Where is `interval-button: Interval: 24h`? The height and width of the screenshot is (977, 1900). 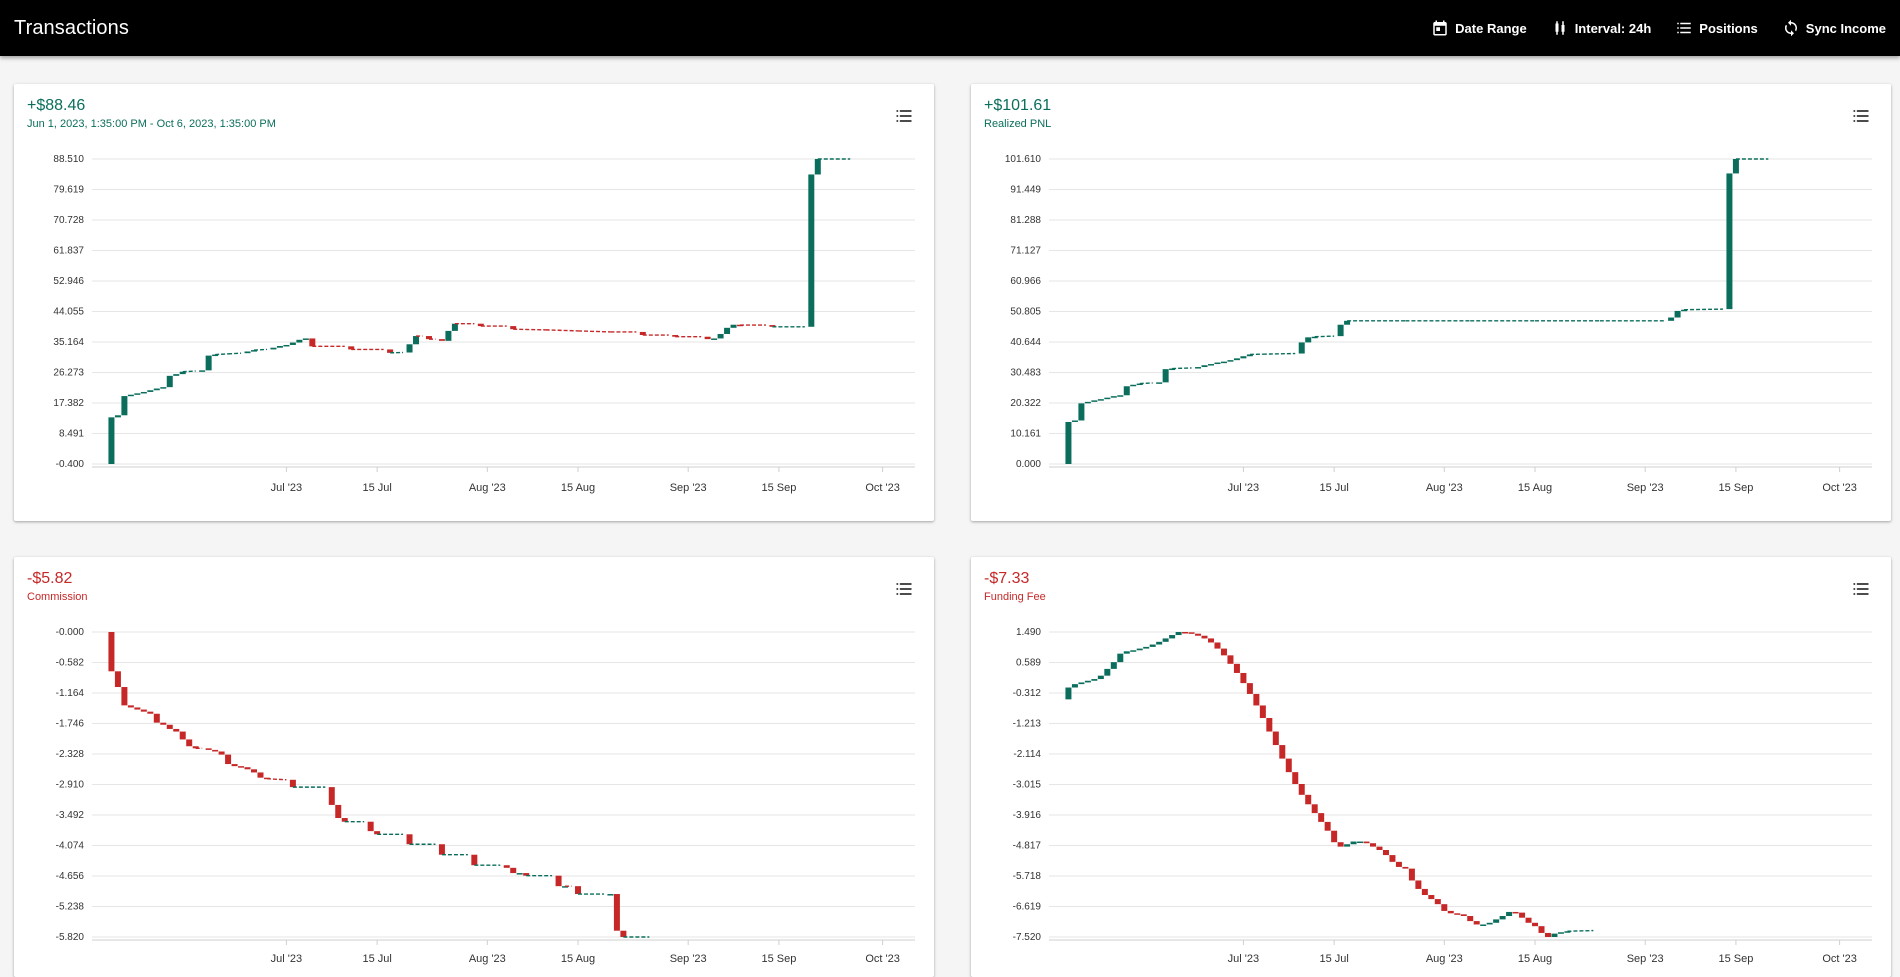
interval-button: Interval: 24h is located at coordinates (1601, 28).